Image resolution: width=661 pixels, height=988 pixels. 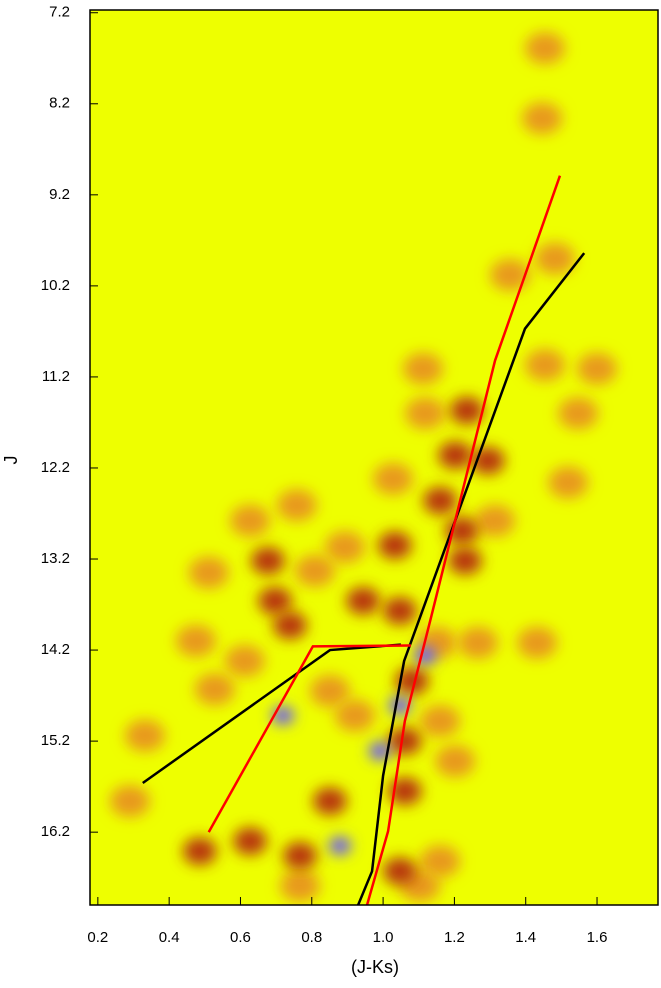 What do you see at coordinates (240, 937) in the screenshot?
I see `x-tick-label: 0.6` at bounding box center [240, 937].